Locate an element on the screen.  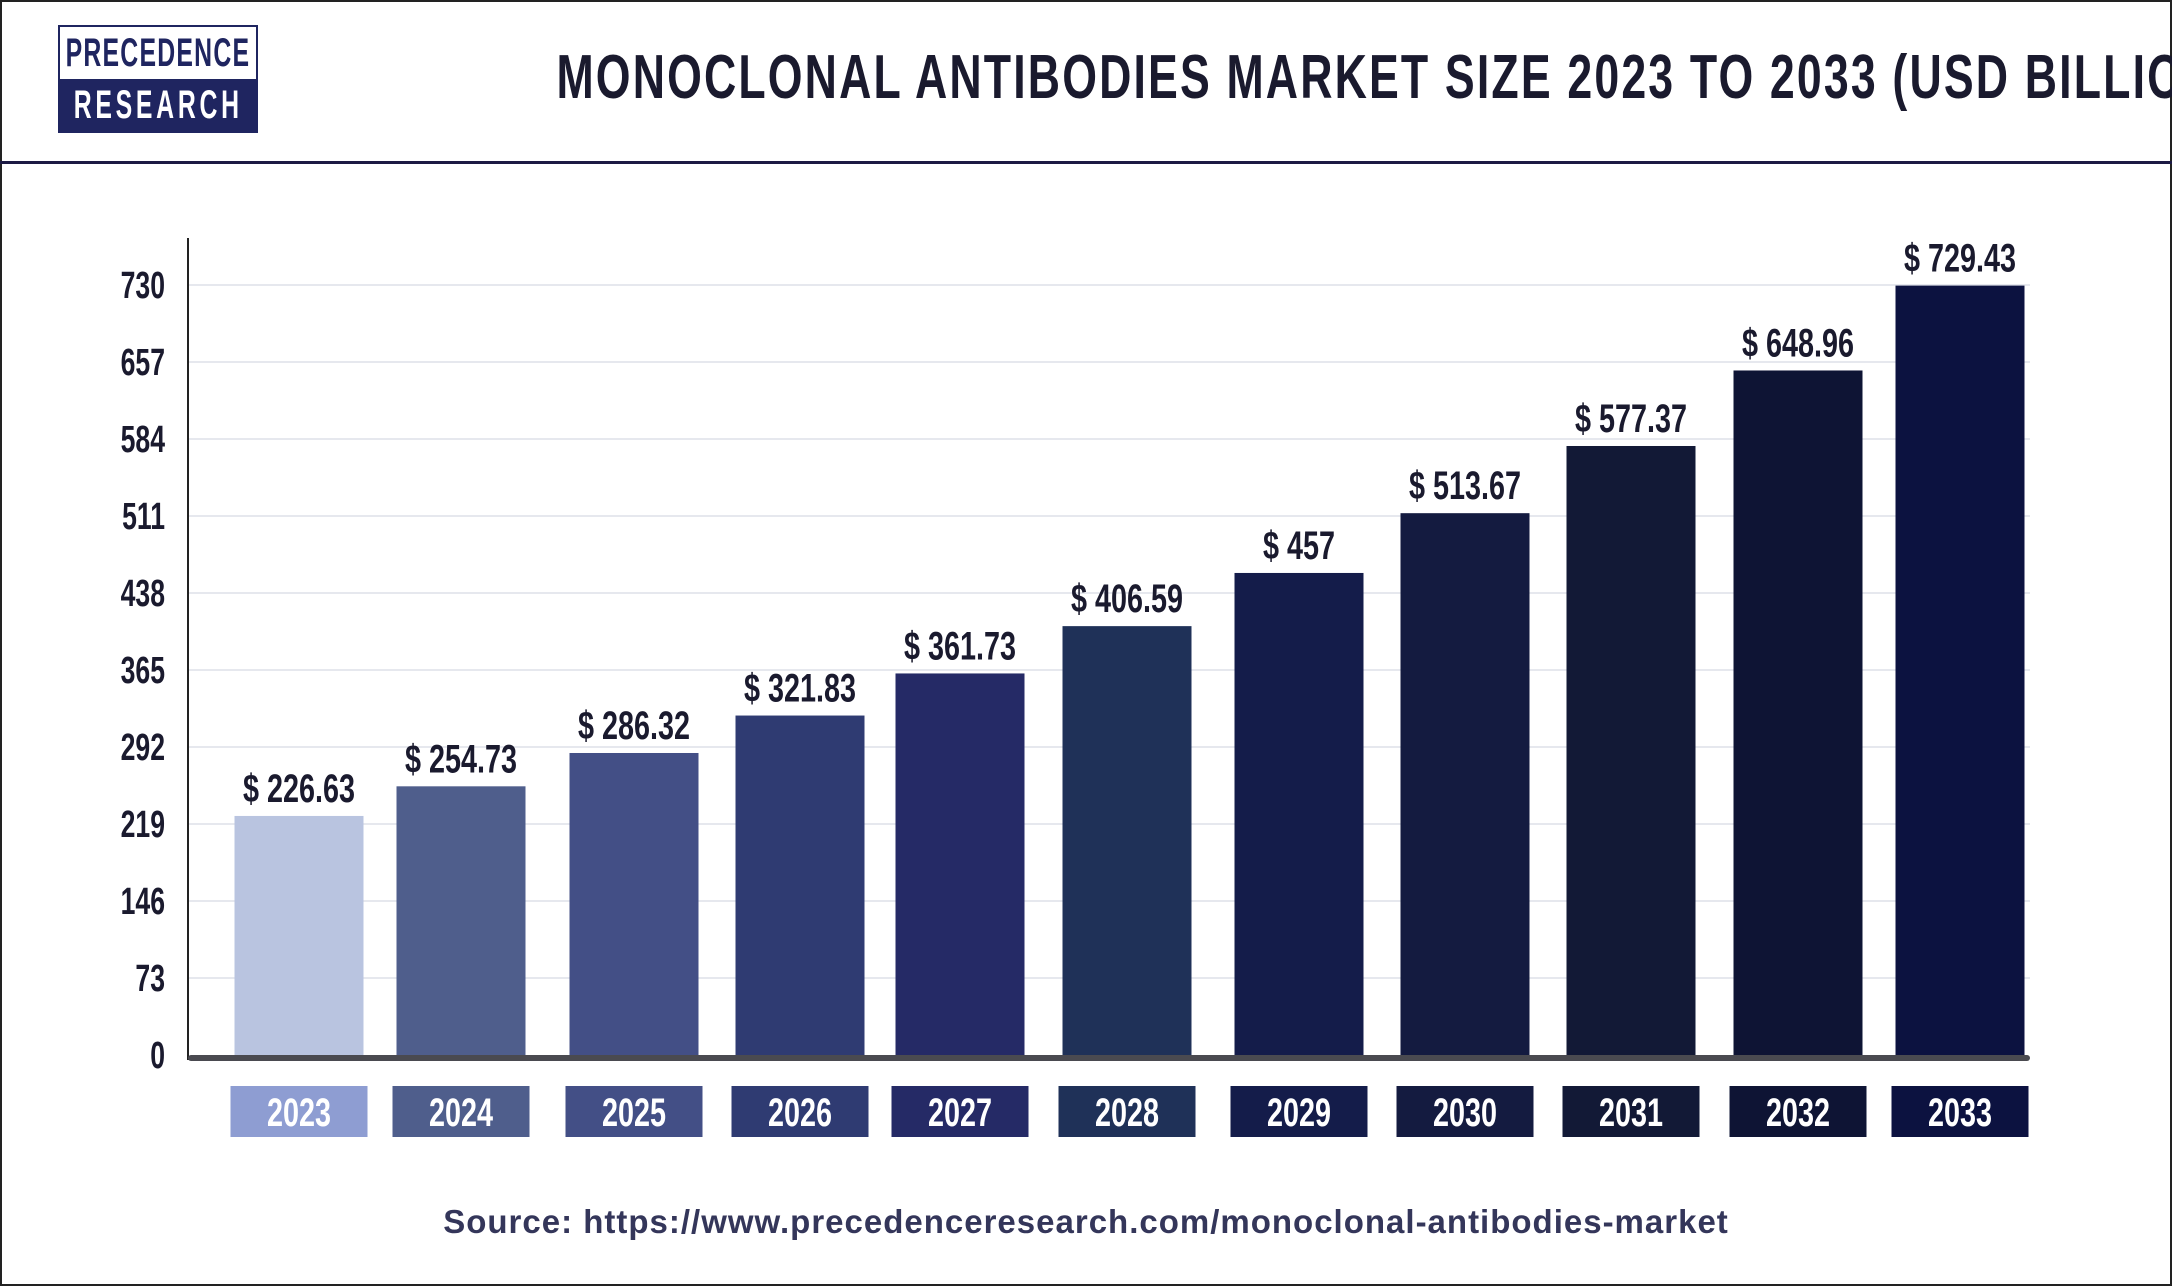
y-tick-label: 438 is located at coordinates (143, 592).